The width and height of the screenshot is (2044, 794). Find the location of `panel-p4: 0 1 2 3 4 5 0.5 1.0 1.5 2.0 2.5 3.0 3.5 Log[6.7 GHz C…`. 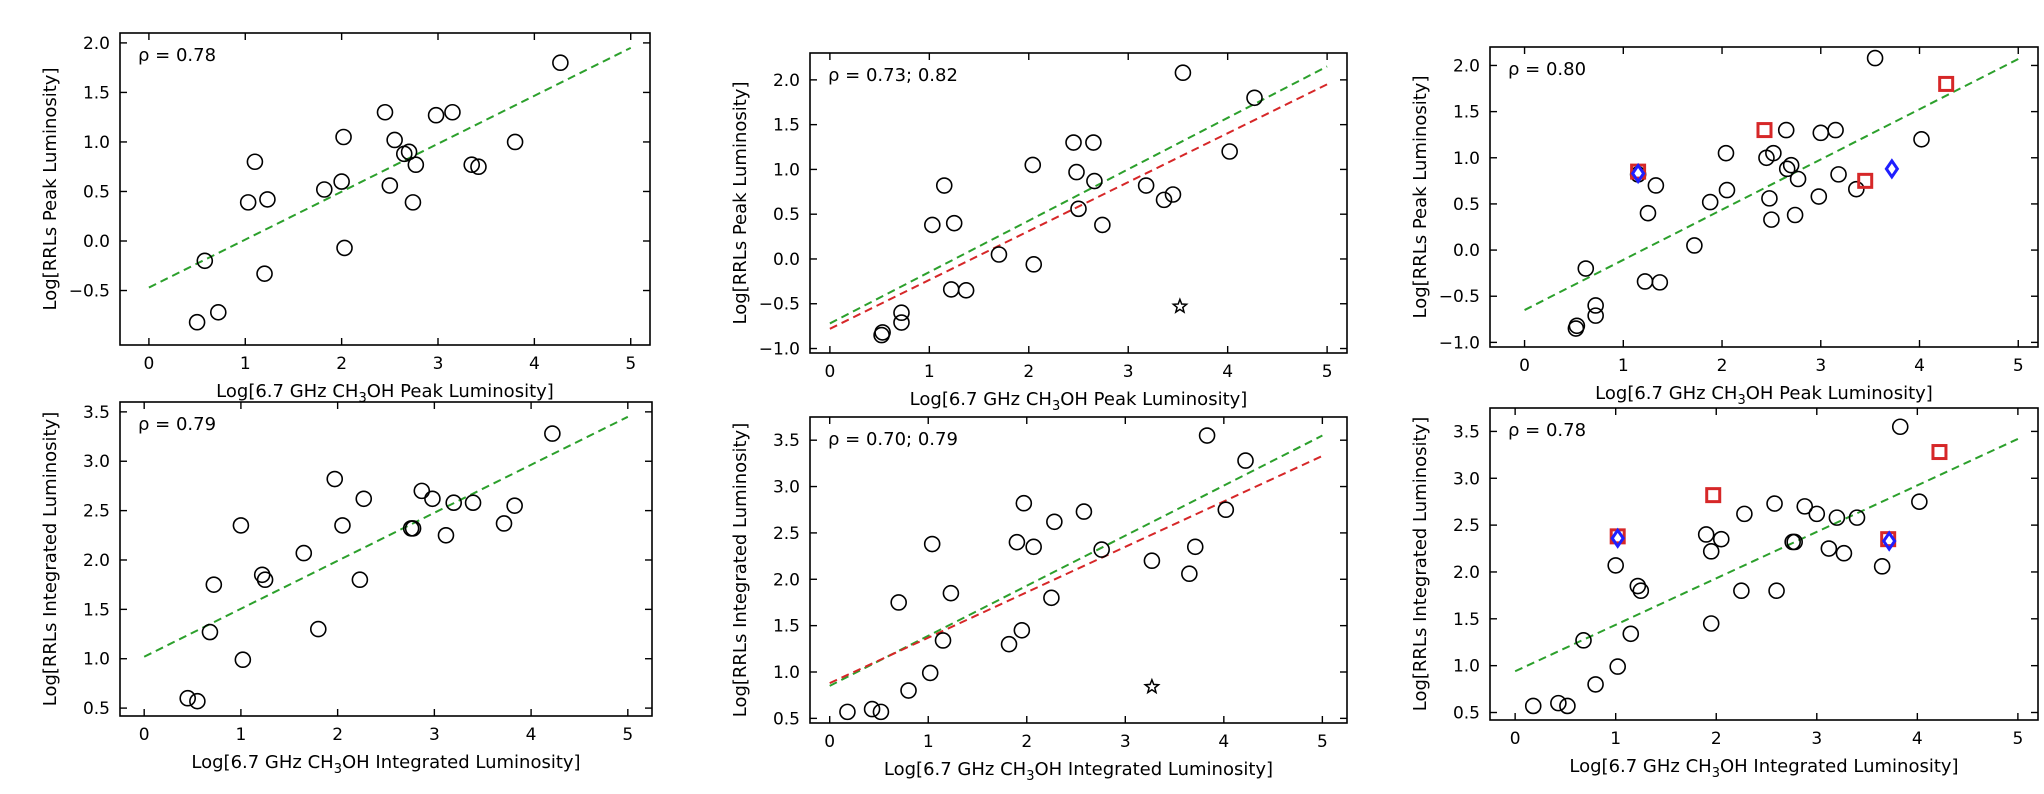

panel-p4: 0 1 2 3 4 5 0.5 1.0 1.5 2.0 2.5 3.0 3.5 Log[6.7 GHz C… is located at coordinates (346, 589).